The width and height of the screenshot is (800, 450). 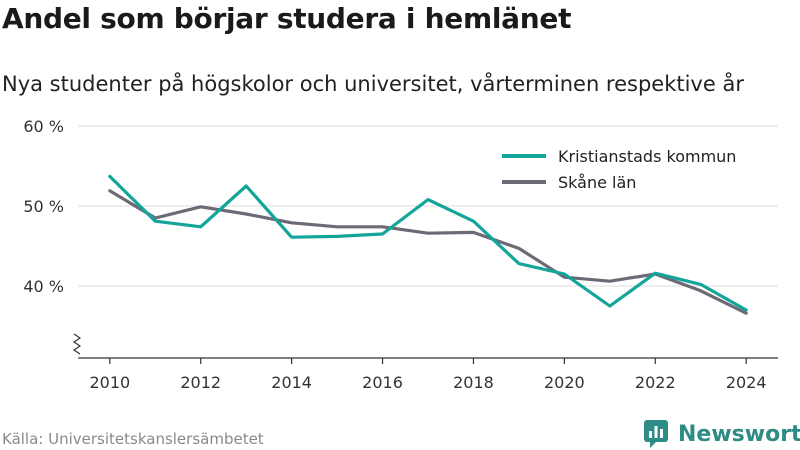 I want to click on y-tick-label: 60 %, so click(x=43, y=126).